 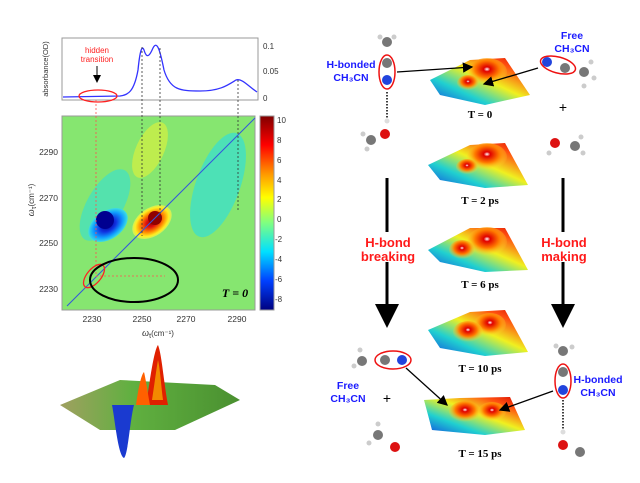 What do you see at coordinates (478, 342) in the screenshot?
I see `surface-t10: T = 10 ps` at bounding box center [478, 342].